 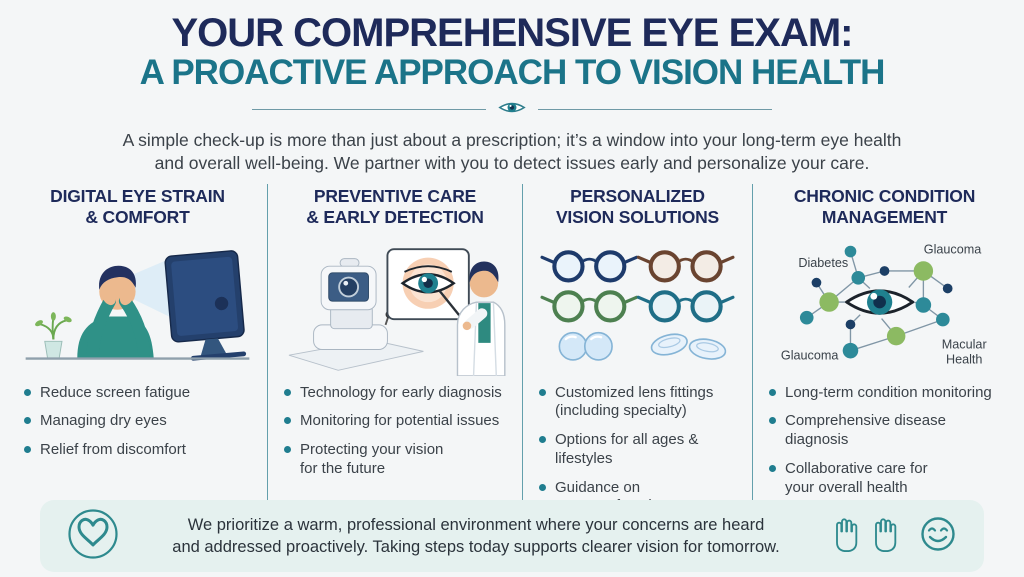 What do you see at coordinates (938, 536) in the screenshot?
I see `smiley-face-icon` at bounding box center [938, 536].